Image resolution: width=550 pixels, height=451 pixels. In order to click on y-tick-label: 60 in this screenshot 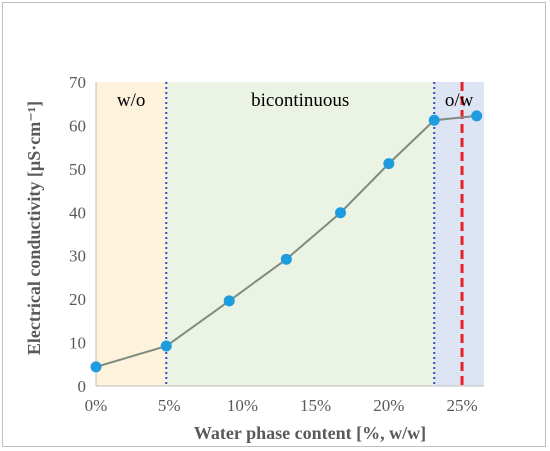, I will do `click(77, 125)`.